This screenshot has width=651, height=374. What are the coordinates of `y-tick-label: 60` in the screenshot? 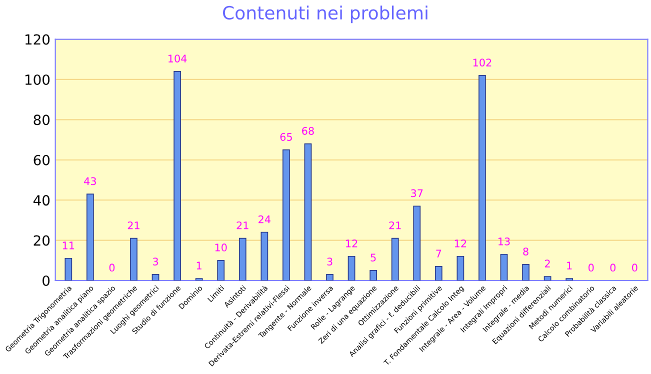 It's located at (42, 160).